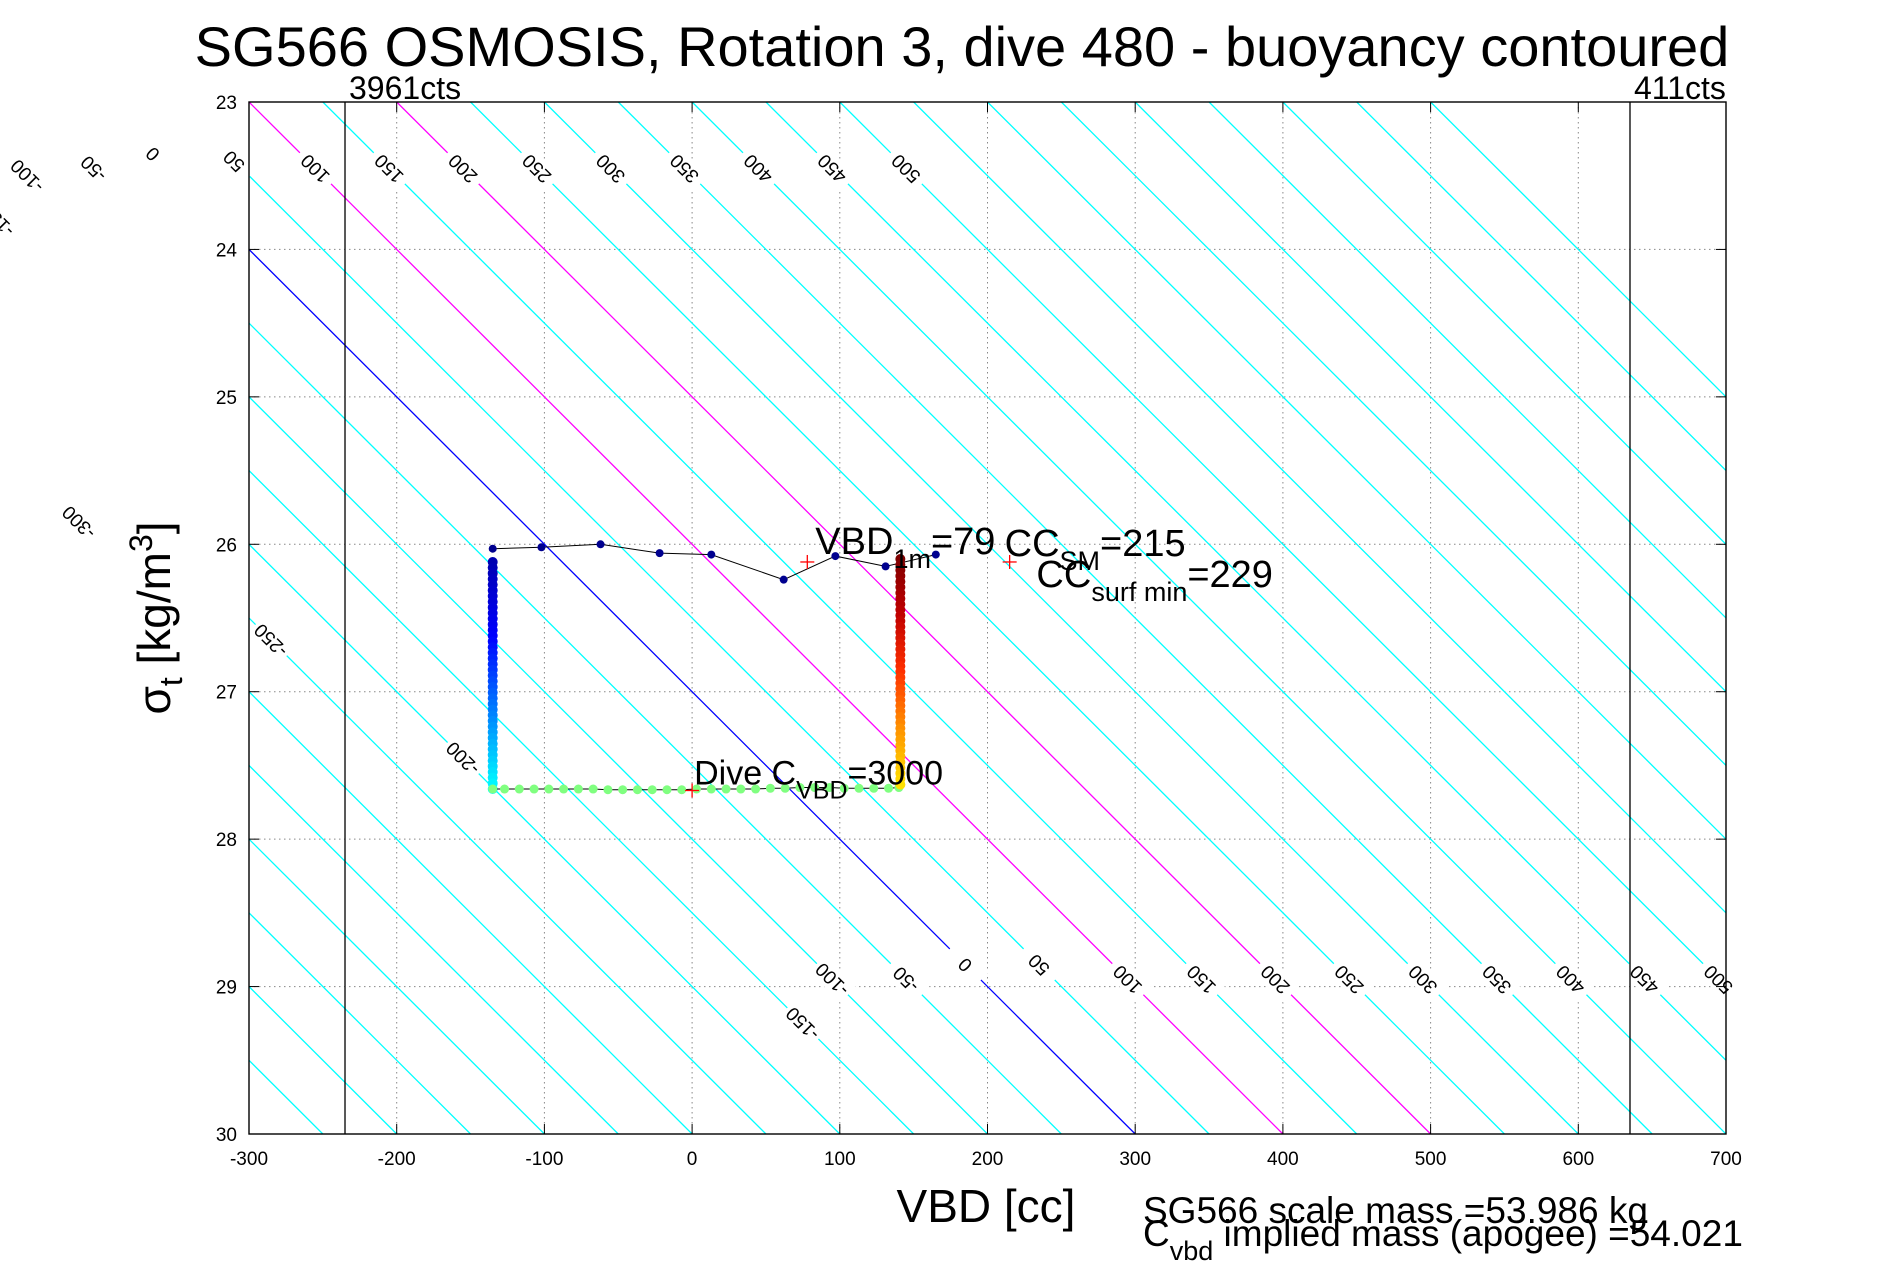 This screenshot has height=1262, width=1891. I want to click on annotation-subscript: SM, so click(1080, 561).